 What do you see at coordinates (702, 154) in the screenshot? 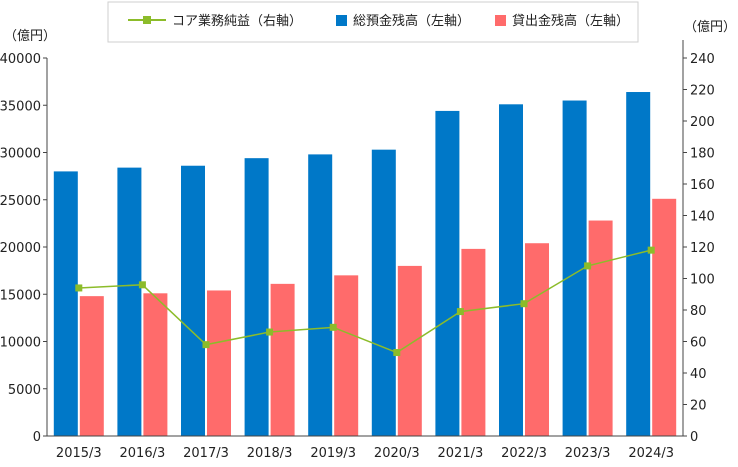
I see `right-tick-label: 180` at bounding box center [702, 154].